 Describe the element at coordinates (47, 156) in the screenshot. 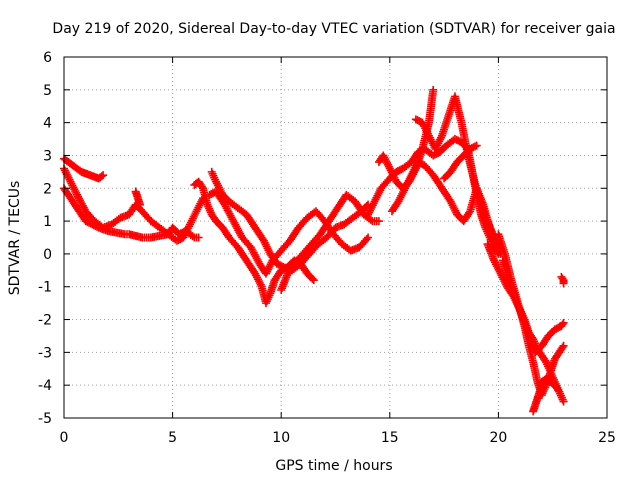

I see `y-tick-label: 3` at that location.